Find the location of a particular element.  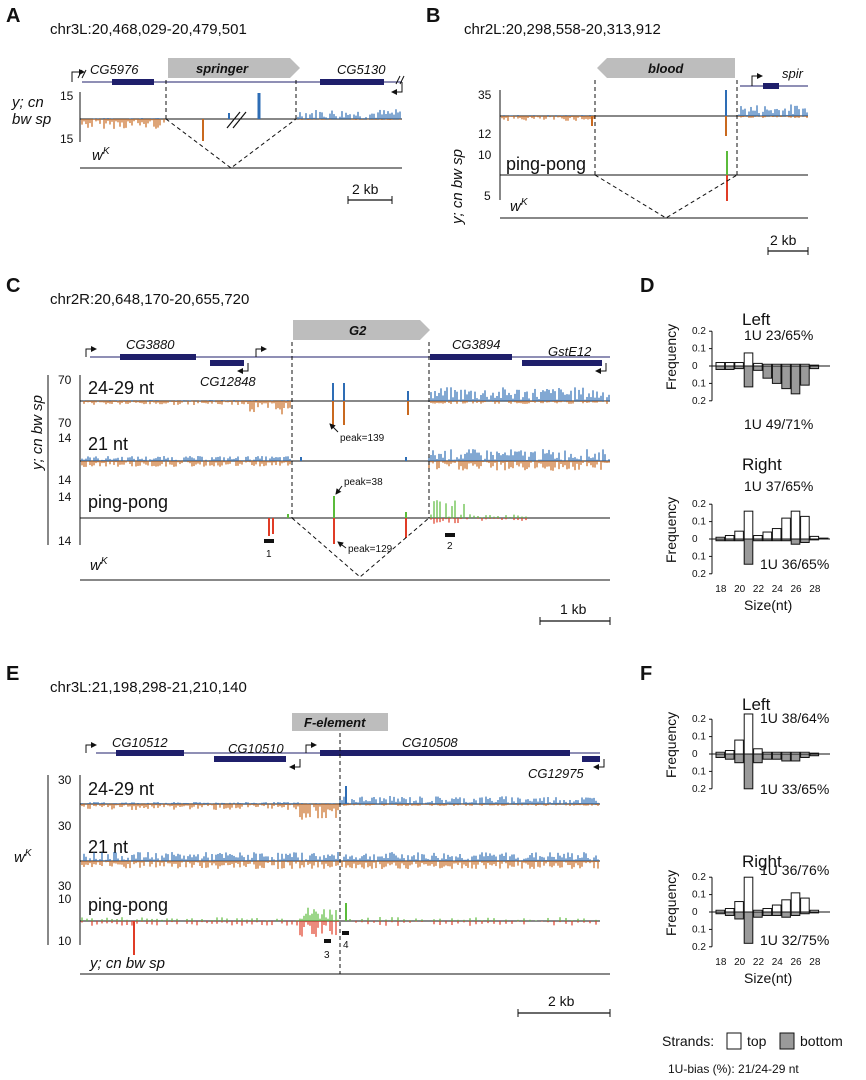

annotation-bottom: 1U 32/75% is located at coordinates (794, 940).